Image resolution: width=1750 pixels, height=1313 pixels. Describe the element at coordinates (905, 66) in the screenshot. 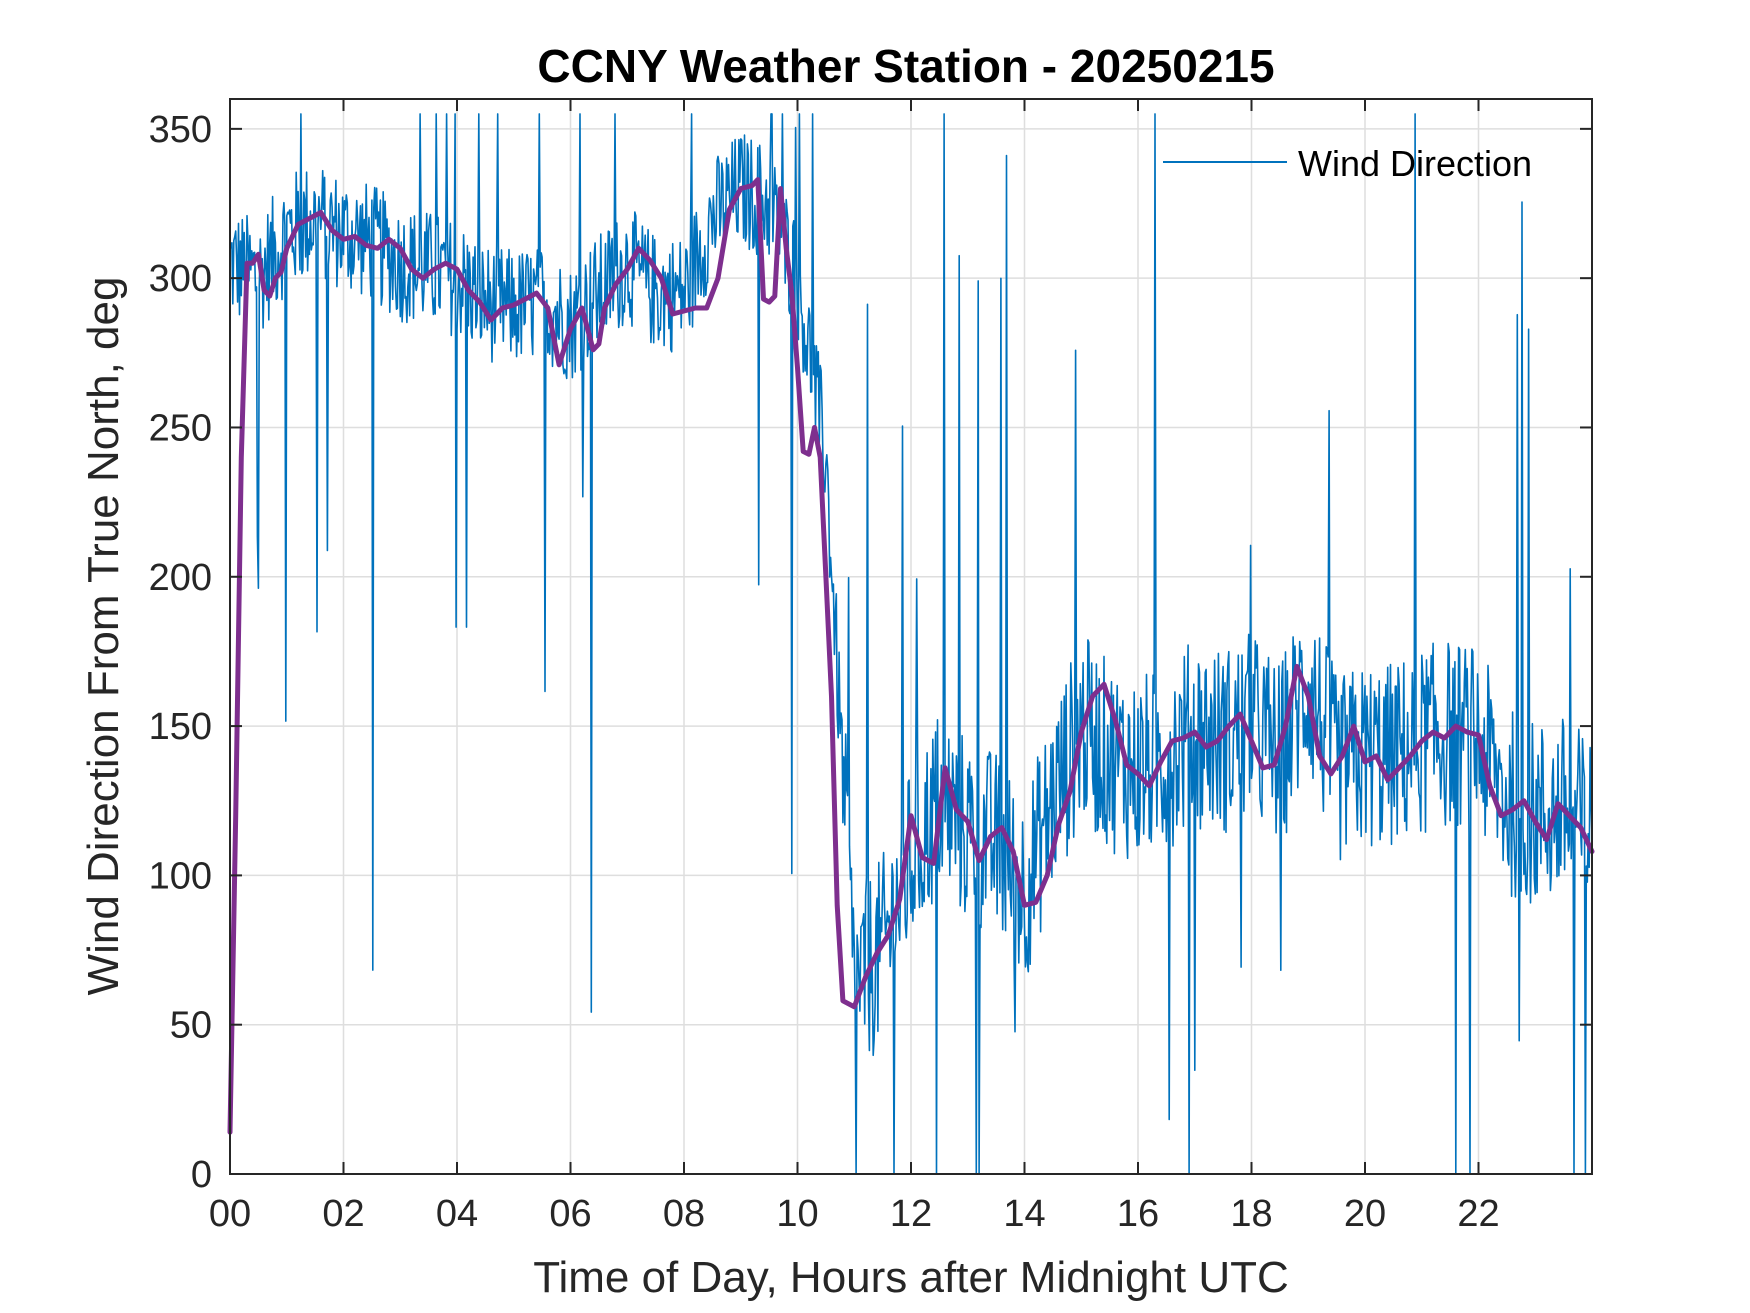

I see `chart-title: CCNY Weather Station - 20250215` at that location.